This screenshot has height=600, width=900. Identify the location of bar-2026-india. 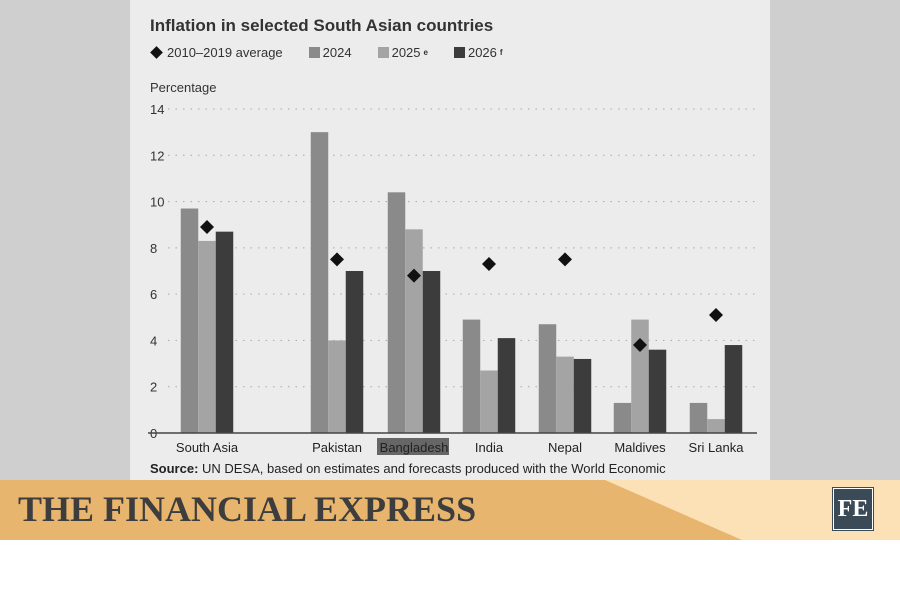
(506, 385).